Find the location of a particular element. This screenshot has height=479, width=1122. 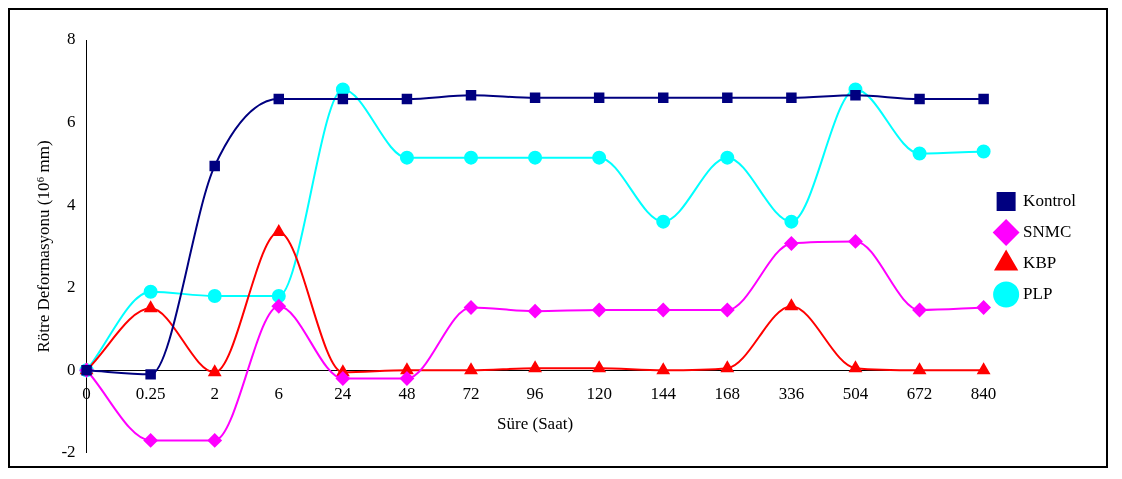

y-tick-label: -2 is located at coordinates (68, 452).